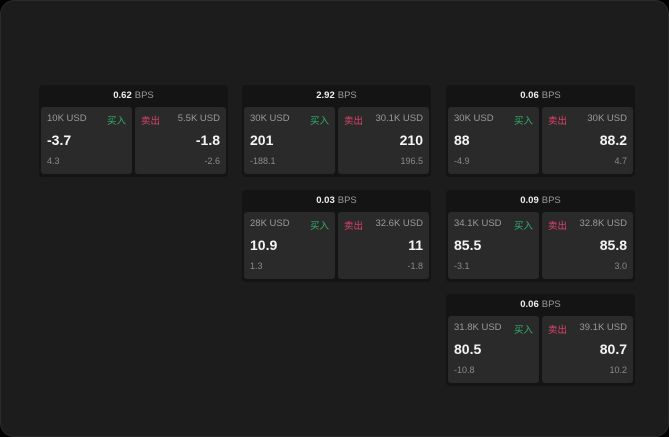 This screenshot has height=437, width=669. What do you see at coordinates (587, 245) in the screenshot?
I see `sell-quote: 卖出 32.8K USD 85.8 3.0` at bounding box center [587, 245].